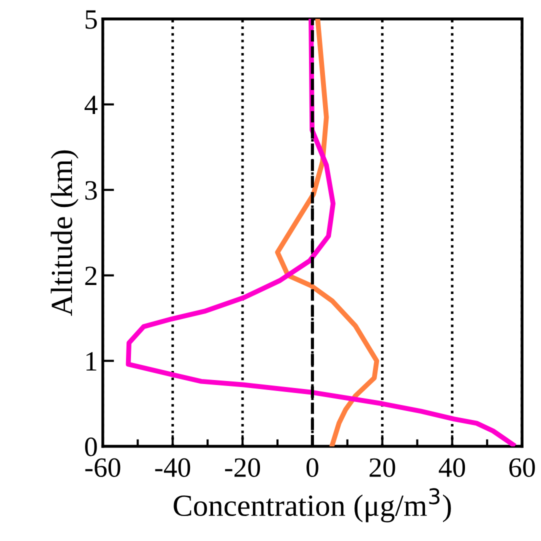  Describe the element at coordinates (383, 467) in the screenshot. I see `x-tick-label: 20` at that location.